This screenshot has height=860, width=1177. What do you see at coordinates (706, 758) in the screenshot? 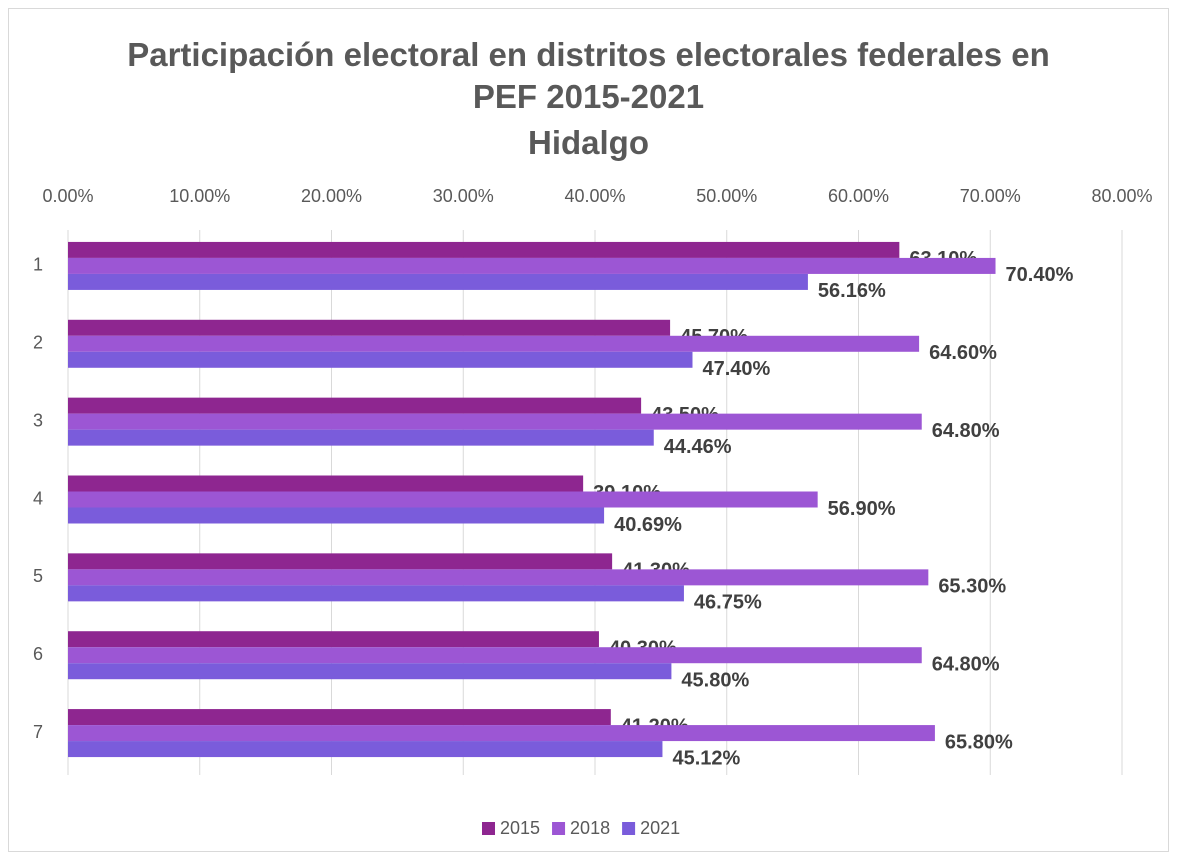
I see `value-label: 45.12%` at bounding box center [706, 758].